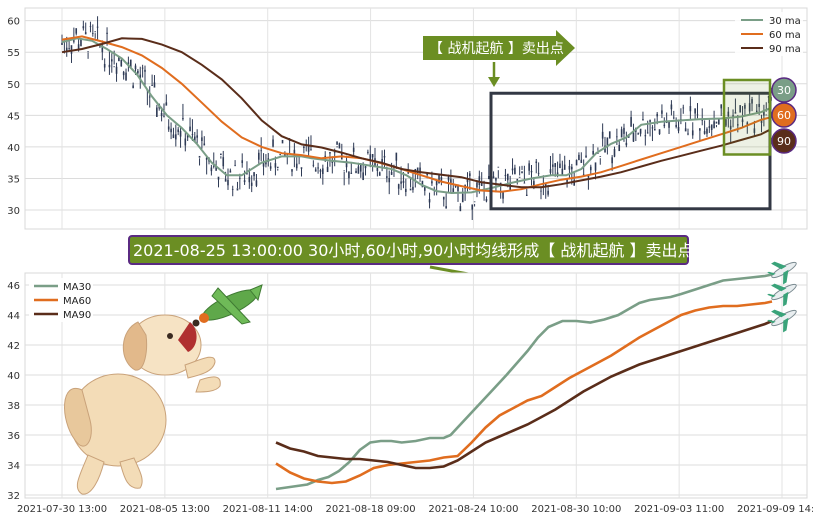 This screenshot has height=520, width=813. What do you see at coordinates (785, 35) in the screenshot?
I see `legend-label: 60 ma` at bounding box center [785, 35].